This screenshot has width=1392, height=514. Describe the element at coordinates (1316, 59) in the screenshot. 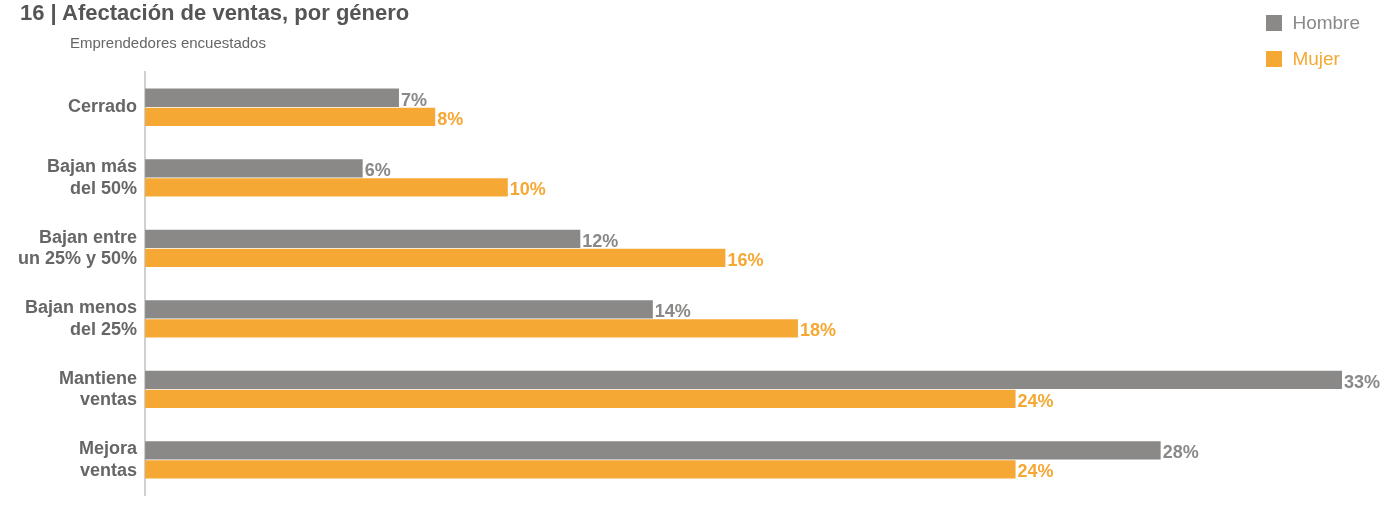

I see `legend-label: Mujer` at that location.